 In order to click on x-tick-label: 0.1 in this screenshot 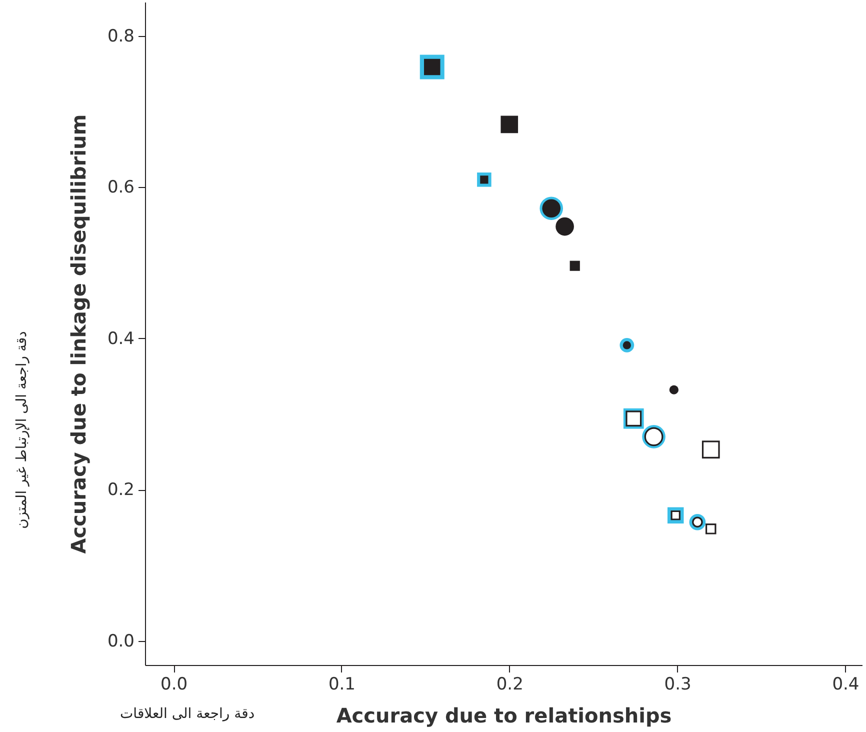, I will do `click(342, 684)`.